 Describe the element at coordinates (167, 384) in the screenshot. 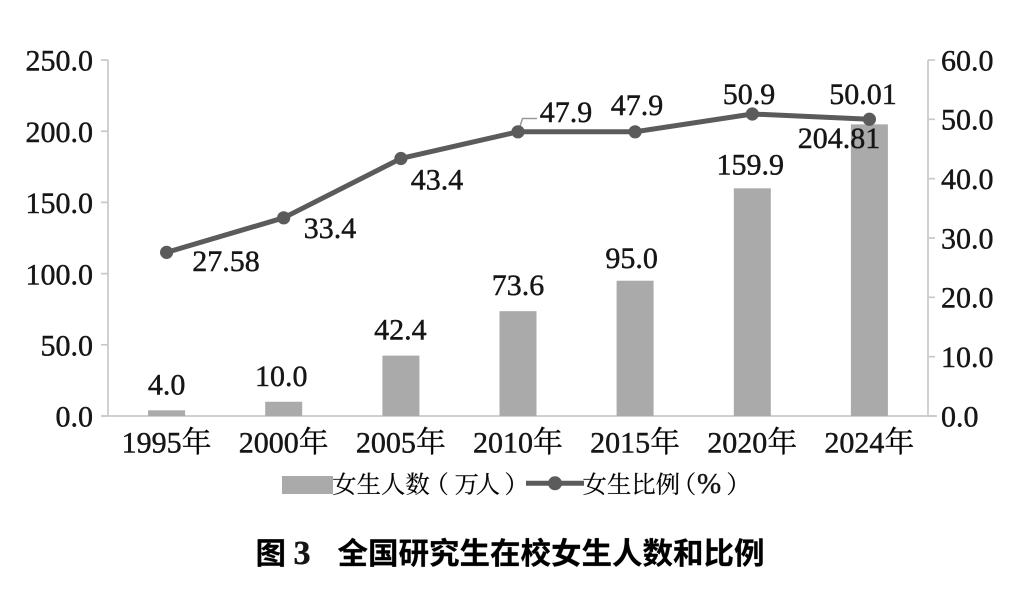

I see `svg-text: 4.0` at that location.